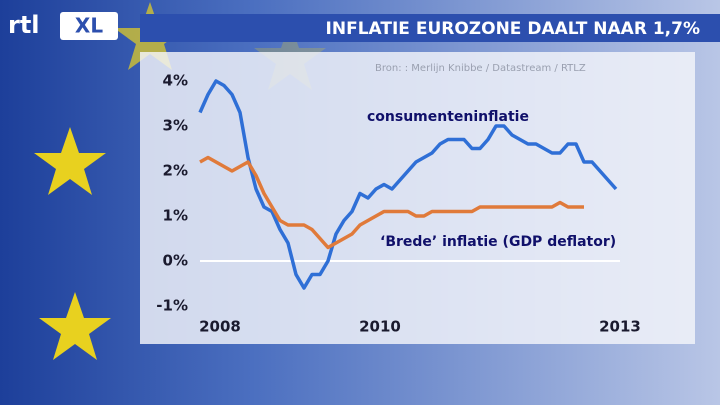 This screenshot has width=720, height=405. What do you see at coordinates (24, 25) in the screenshot?
I see `logo: rtl` at bounding box center [24, 25].